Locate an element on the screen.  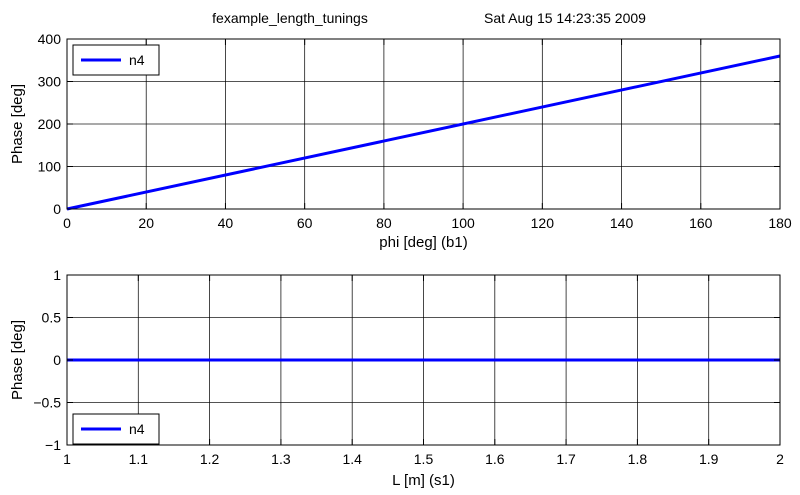
x-tick-label: 120 is located at coordinates (543, 223).